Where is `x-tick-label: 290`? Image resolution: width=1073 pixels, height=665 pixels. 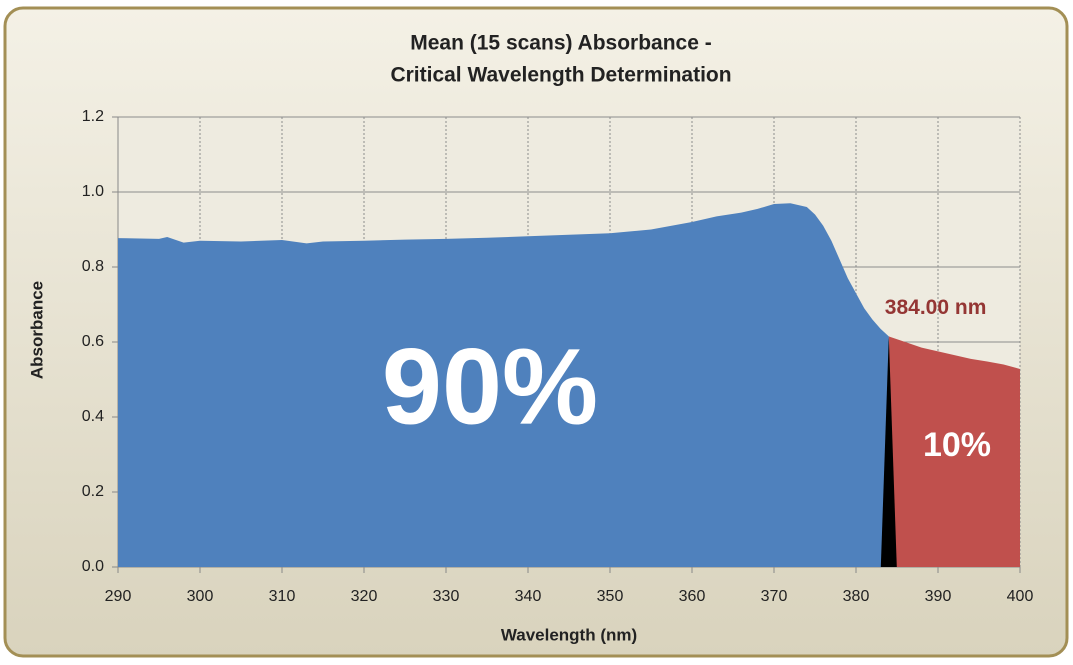 x-tick-label: 290 is located at coordinates (118, 596).